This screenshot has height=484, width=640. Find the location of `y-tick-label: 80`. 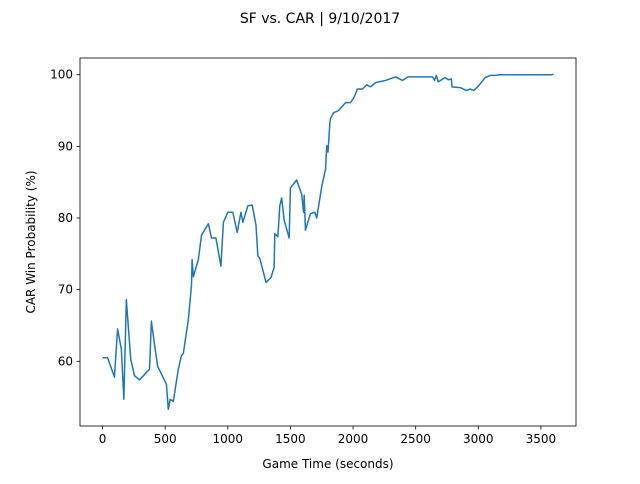

y-tick-label: 80 is located at coordinates (65, 218).